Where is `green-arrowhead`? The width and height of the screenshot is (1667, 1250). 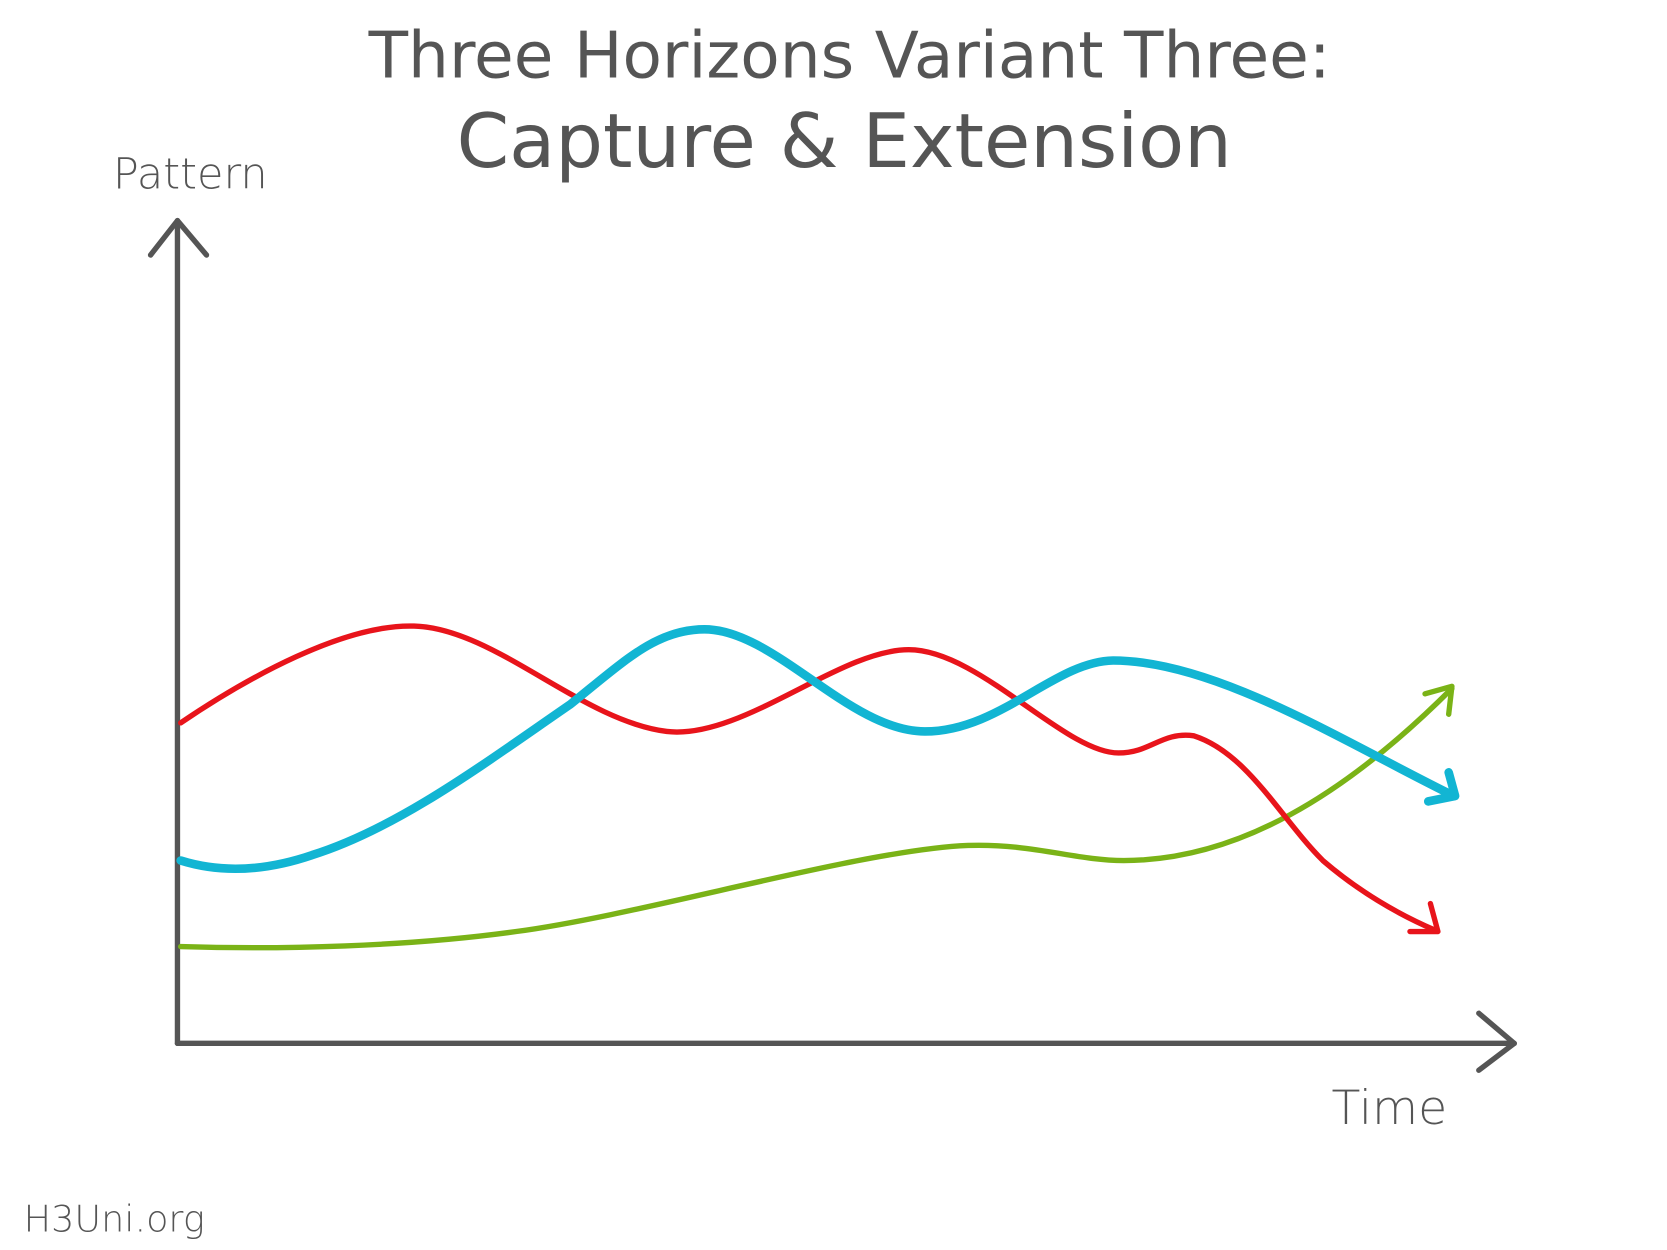
green-arrowhead is located at coordinates (1438, 700).